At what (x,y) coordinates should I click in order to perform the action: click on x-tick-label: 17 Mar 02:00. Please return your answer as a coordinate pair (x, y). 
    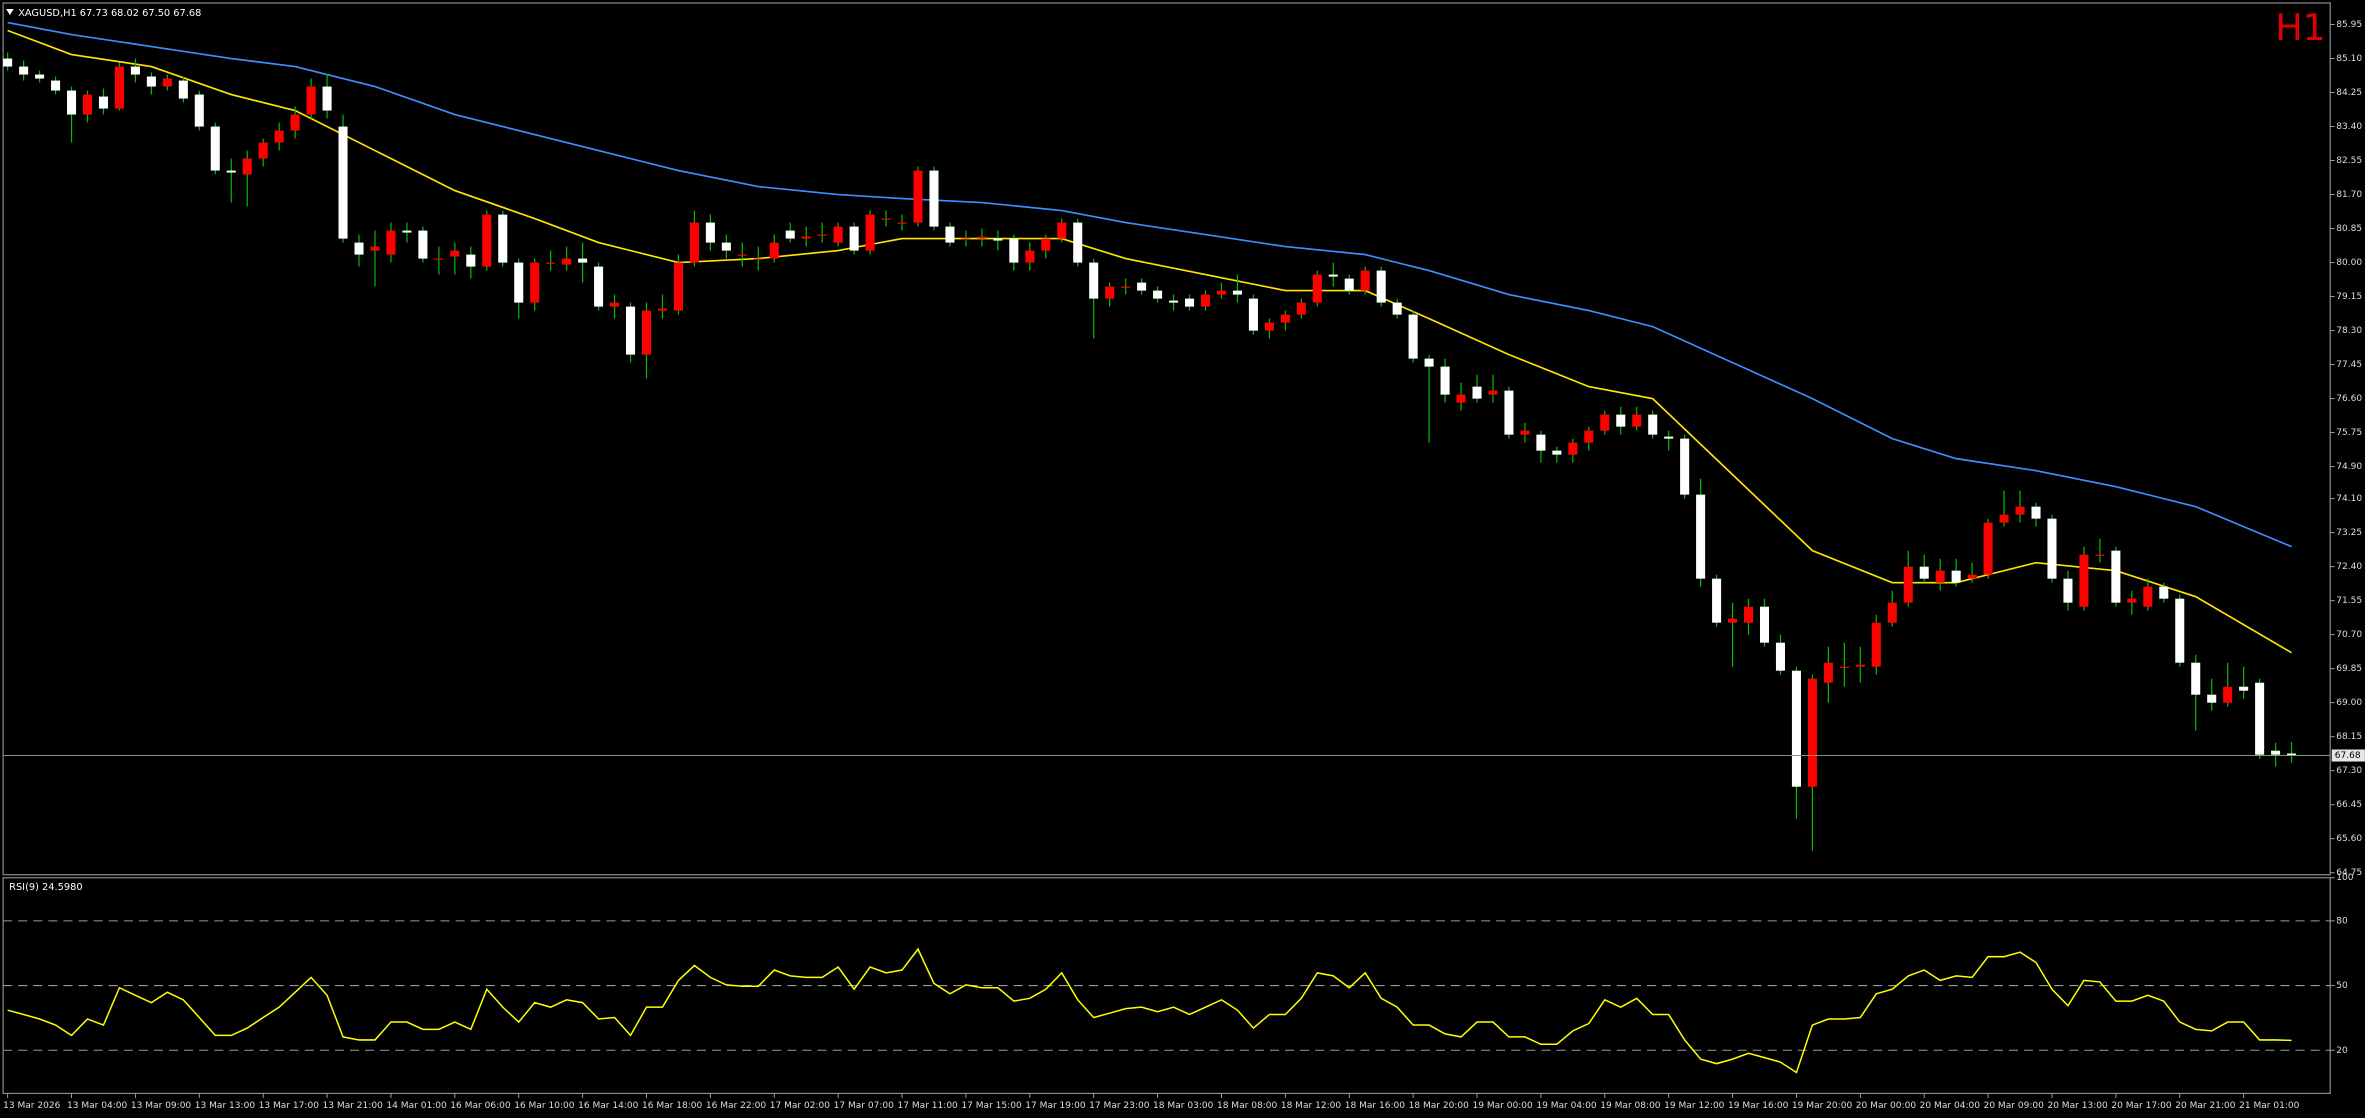
    Looking at the image, I should click on (800, 1106).